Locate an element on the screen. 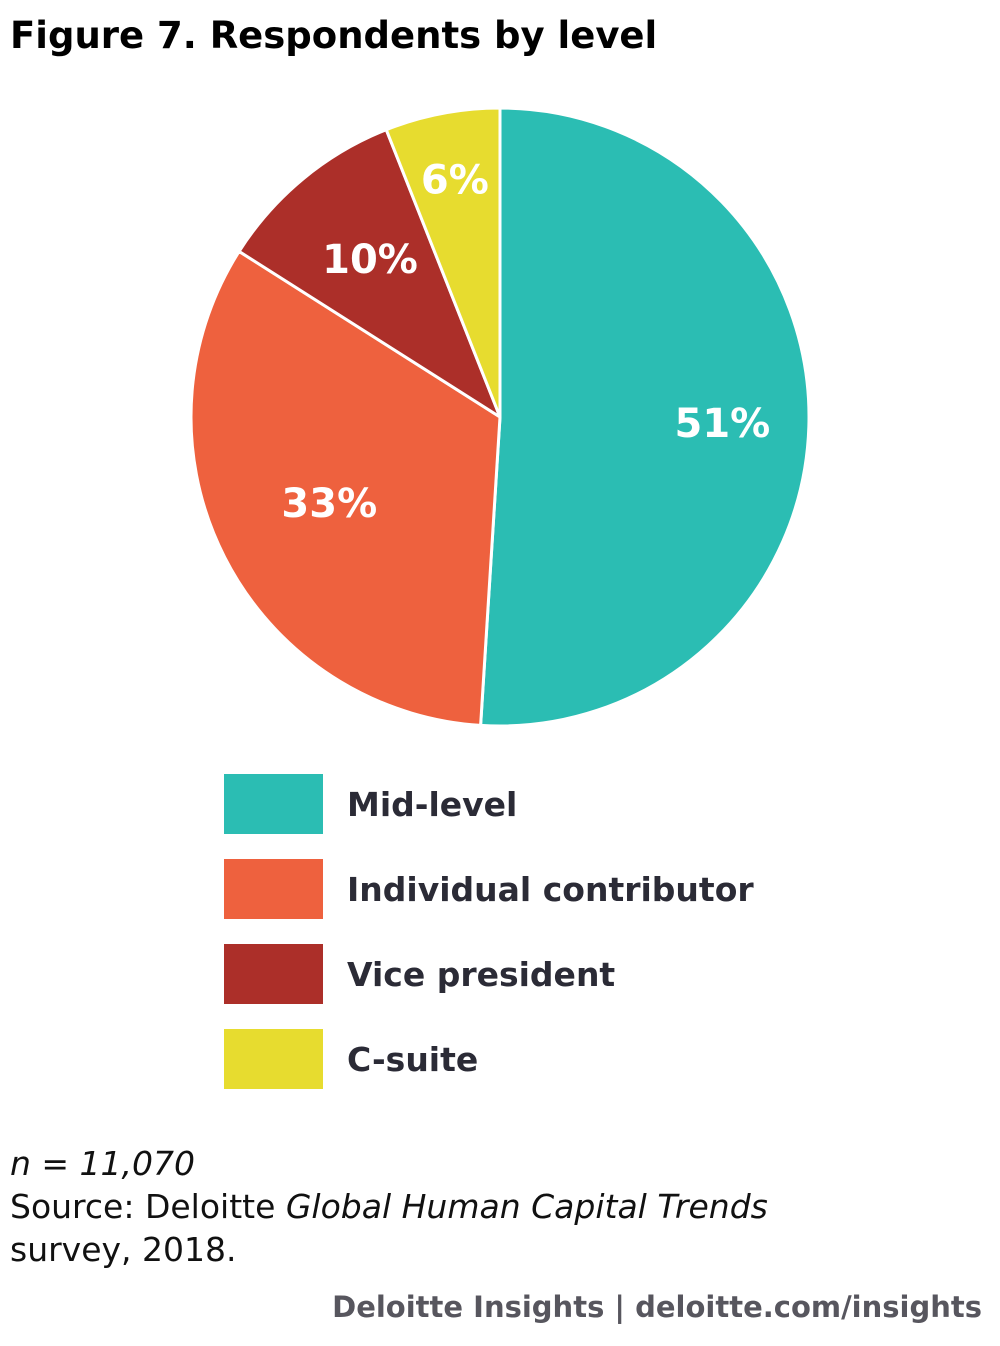  data-label: 51% is located at coordinates (722, 424).